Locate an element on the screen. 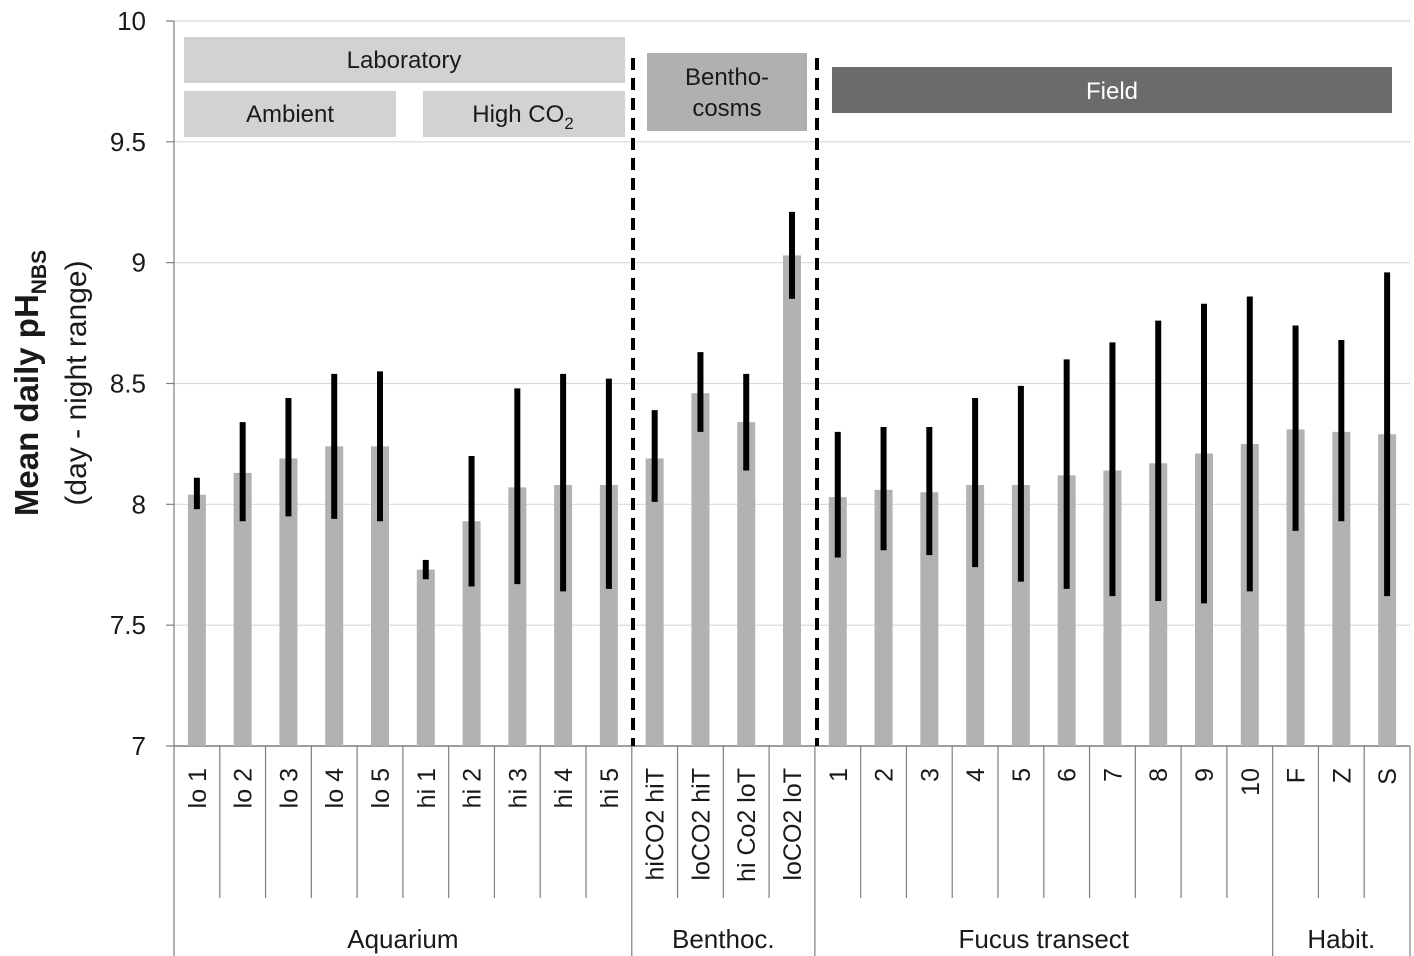 The width and height of the screenshot is (1414, 956). category-label: 2 is located at coordinates (885, 775).